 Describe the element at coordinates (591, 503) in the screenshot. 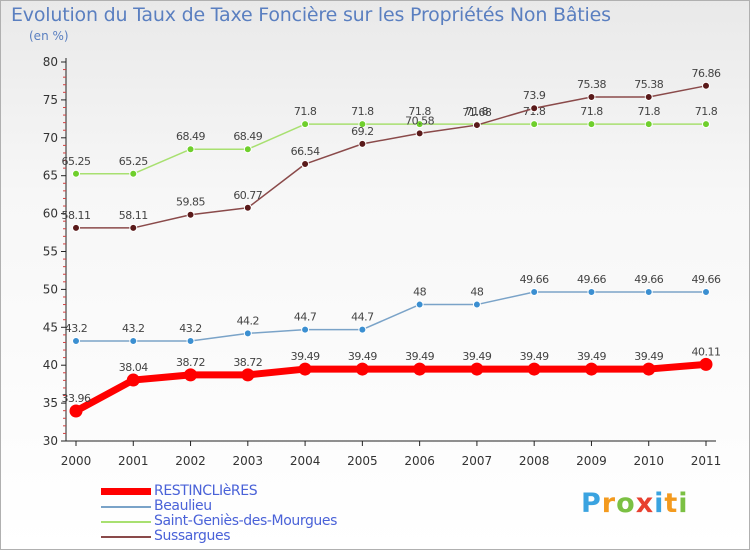

I see `logo-letter: P` at that location.